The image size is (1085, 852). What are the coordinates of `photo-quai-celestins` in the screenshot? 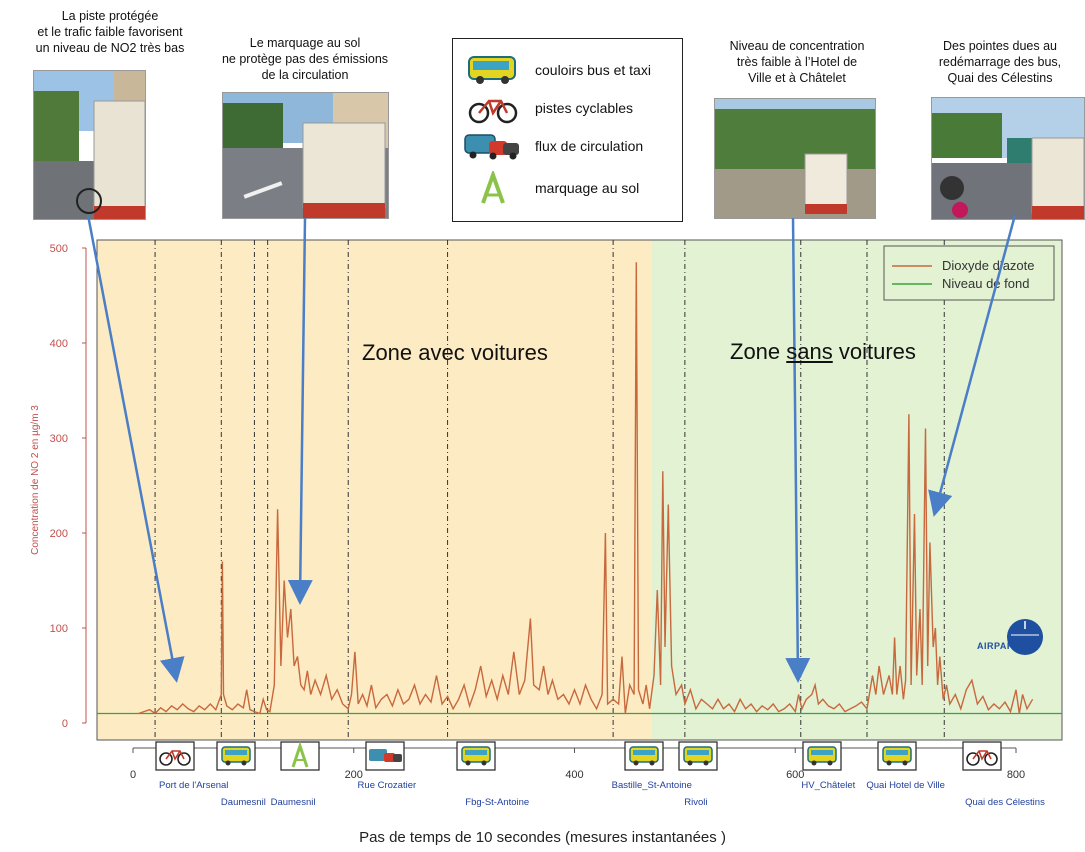 It's located at (1008, 158).